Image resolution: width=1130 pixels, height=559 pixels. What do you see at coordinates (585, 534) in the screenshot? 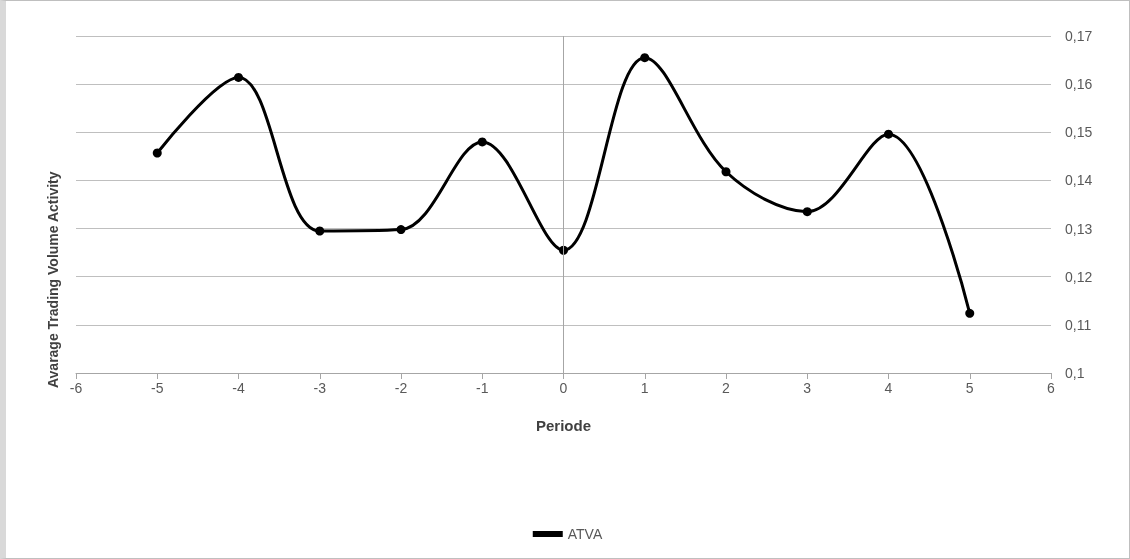
I see `legend-label: ATVA` at bounding box center [585, 534].